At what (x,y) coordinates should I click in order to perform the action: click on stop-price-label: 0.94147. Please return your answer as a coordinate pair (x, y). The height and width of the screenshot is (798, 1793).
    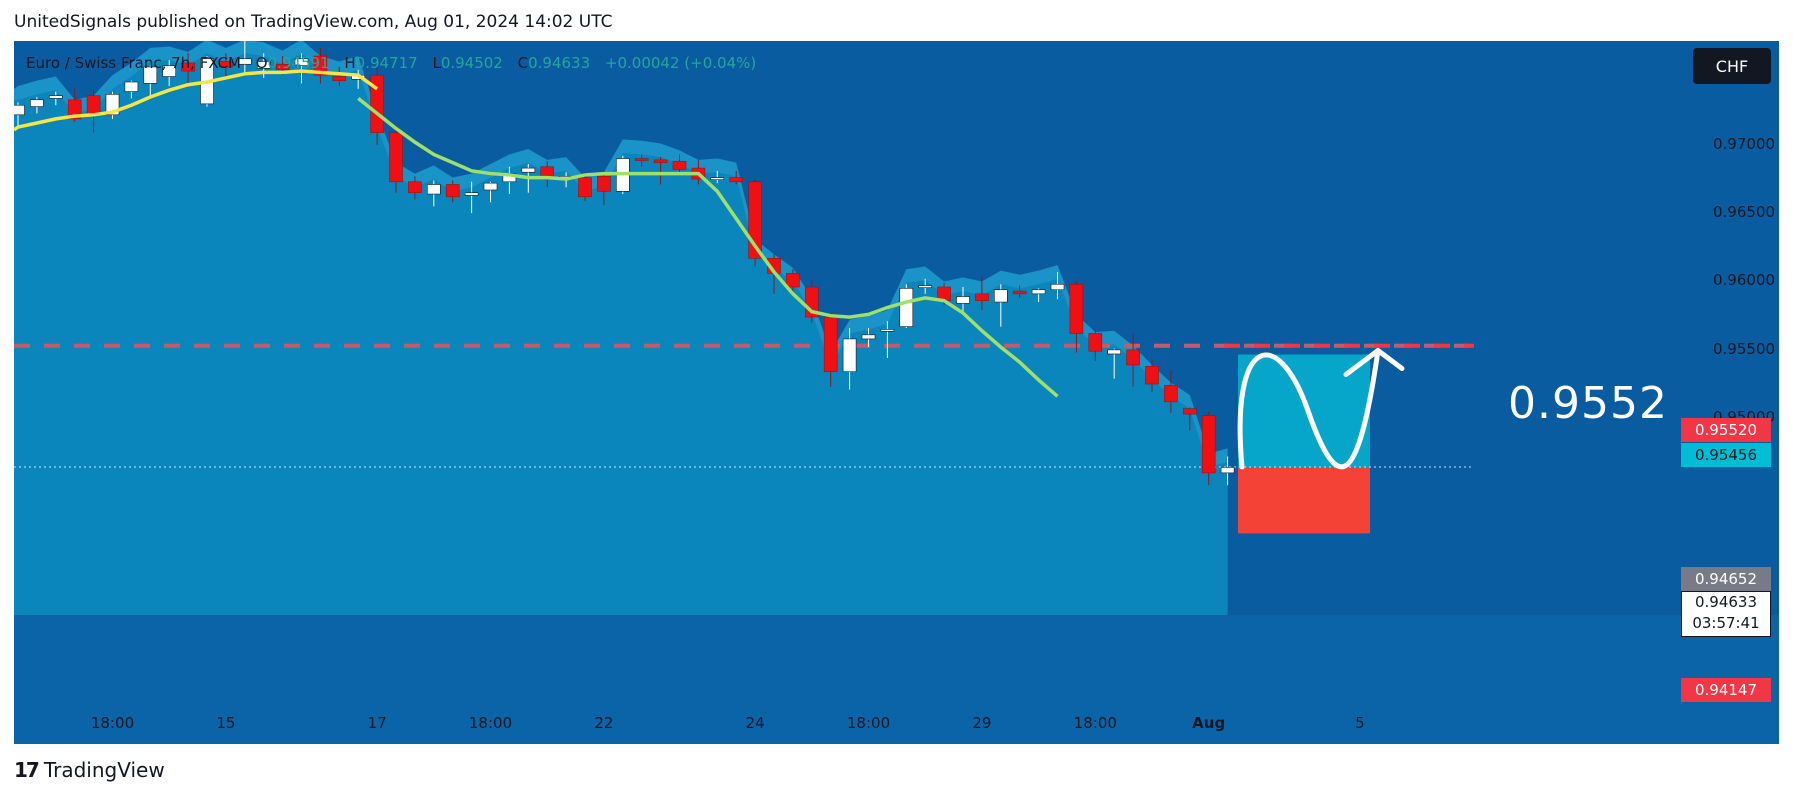
    Looking at the image, I should click on (1726, 690).